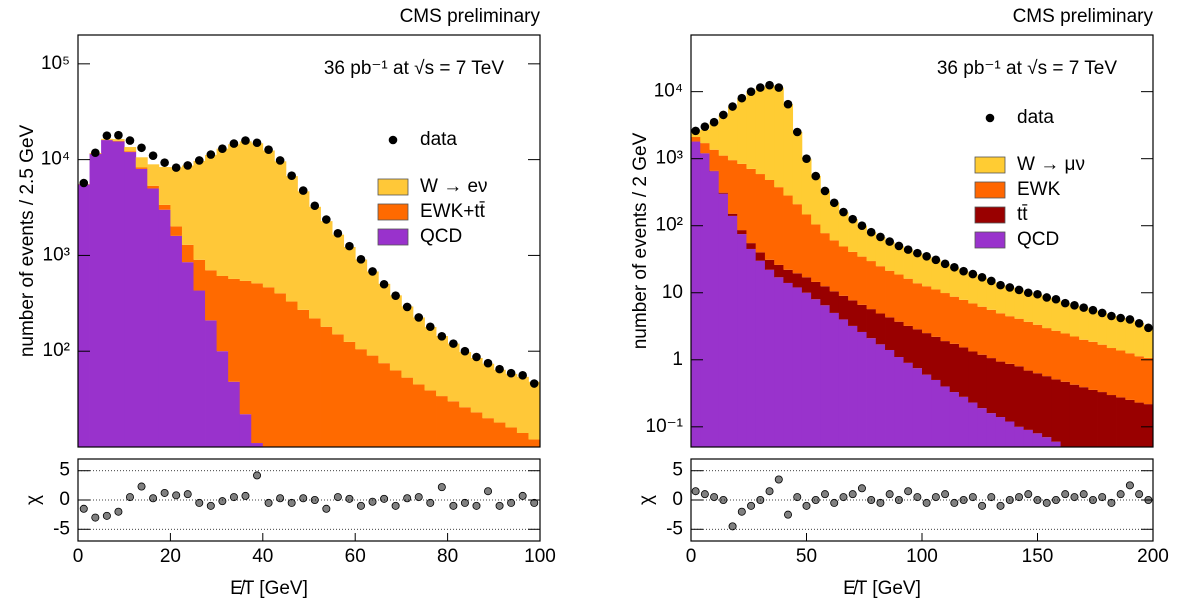 This screenshot has height=605, width=1177. I want to click on y-tick-label: 5, so click(64, 470).